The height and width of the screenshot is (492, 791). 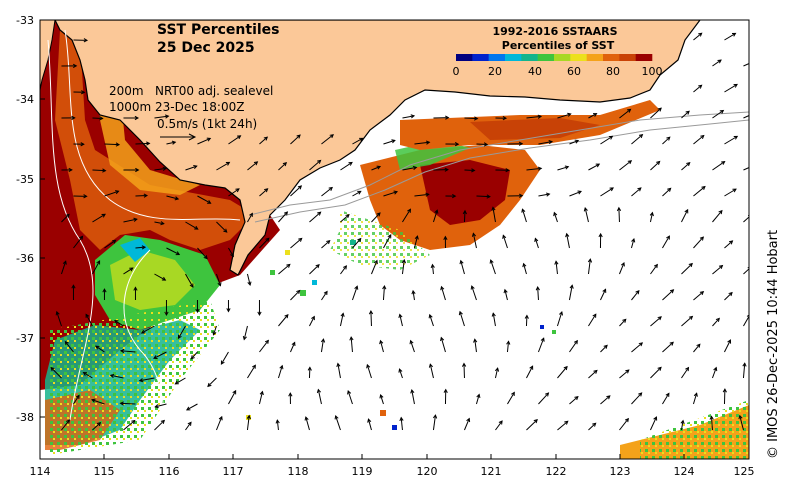 What do you see at coordinates (562, 57) in the screenshot?
I see `legend-swatch` at bounding box center [562, 57].